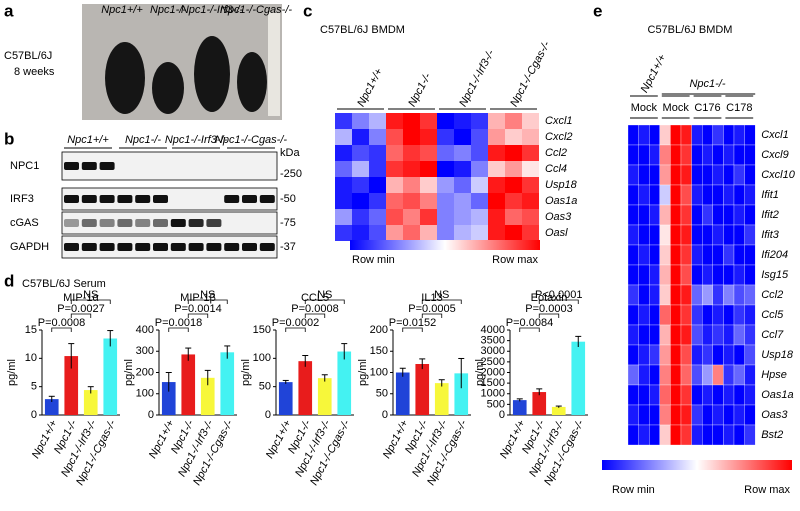 This screenshot has width=800, height=511. What do you see at coordinates (770, 195) in the screenshot?
I see `gene-label: Ifit1` at bounding box center [770, 195].